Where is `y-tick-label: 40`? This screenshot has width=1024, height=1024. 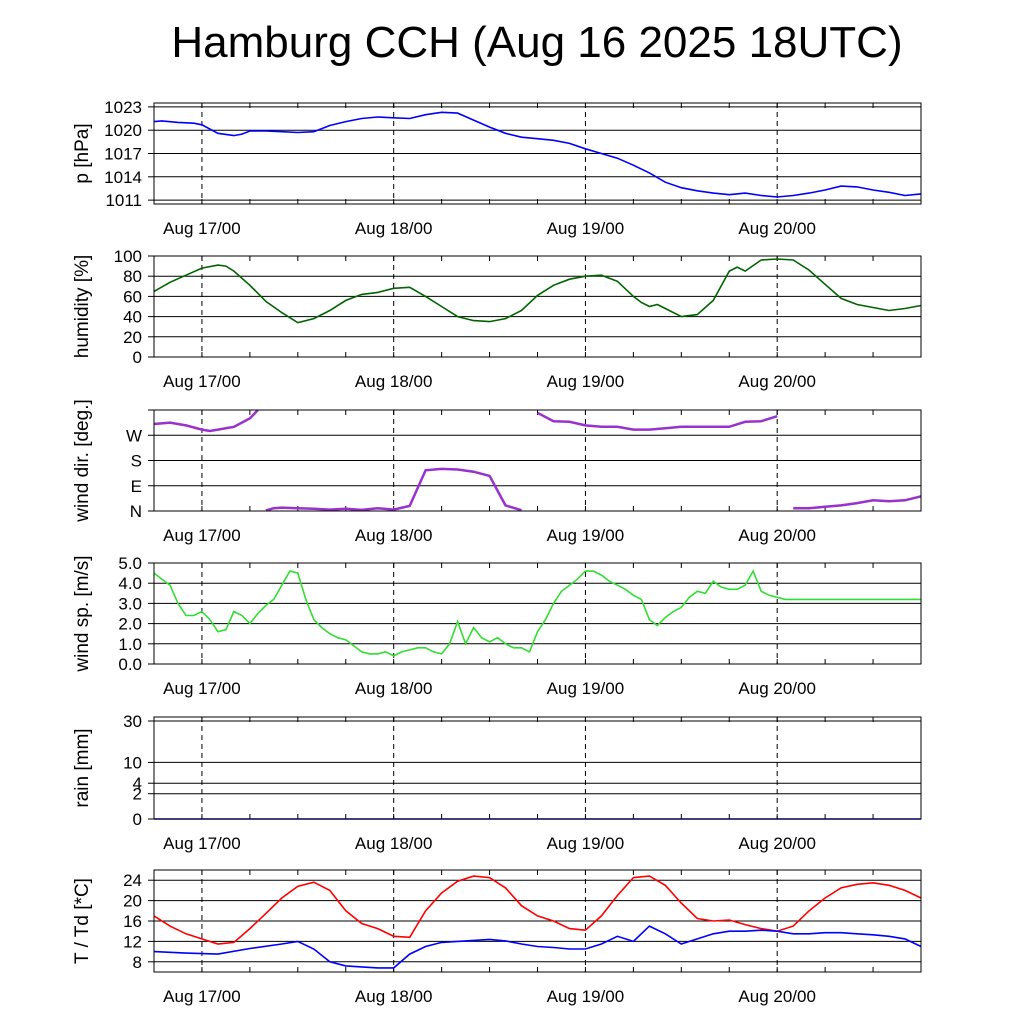
y-tick-label: 40 is located at coordinates (132, 317).